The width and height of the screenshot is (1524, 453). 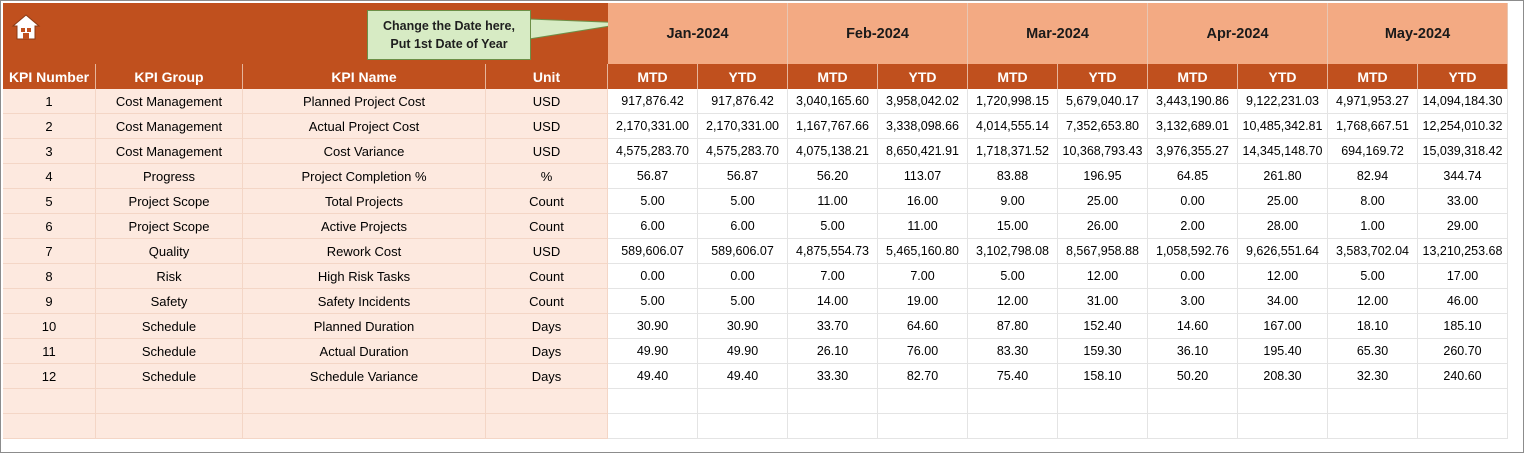 I want to click on table-cell: 50.20, so click(x=1193, y=376).